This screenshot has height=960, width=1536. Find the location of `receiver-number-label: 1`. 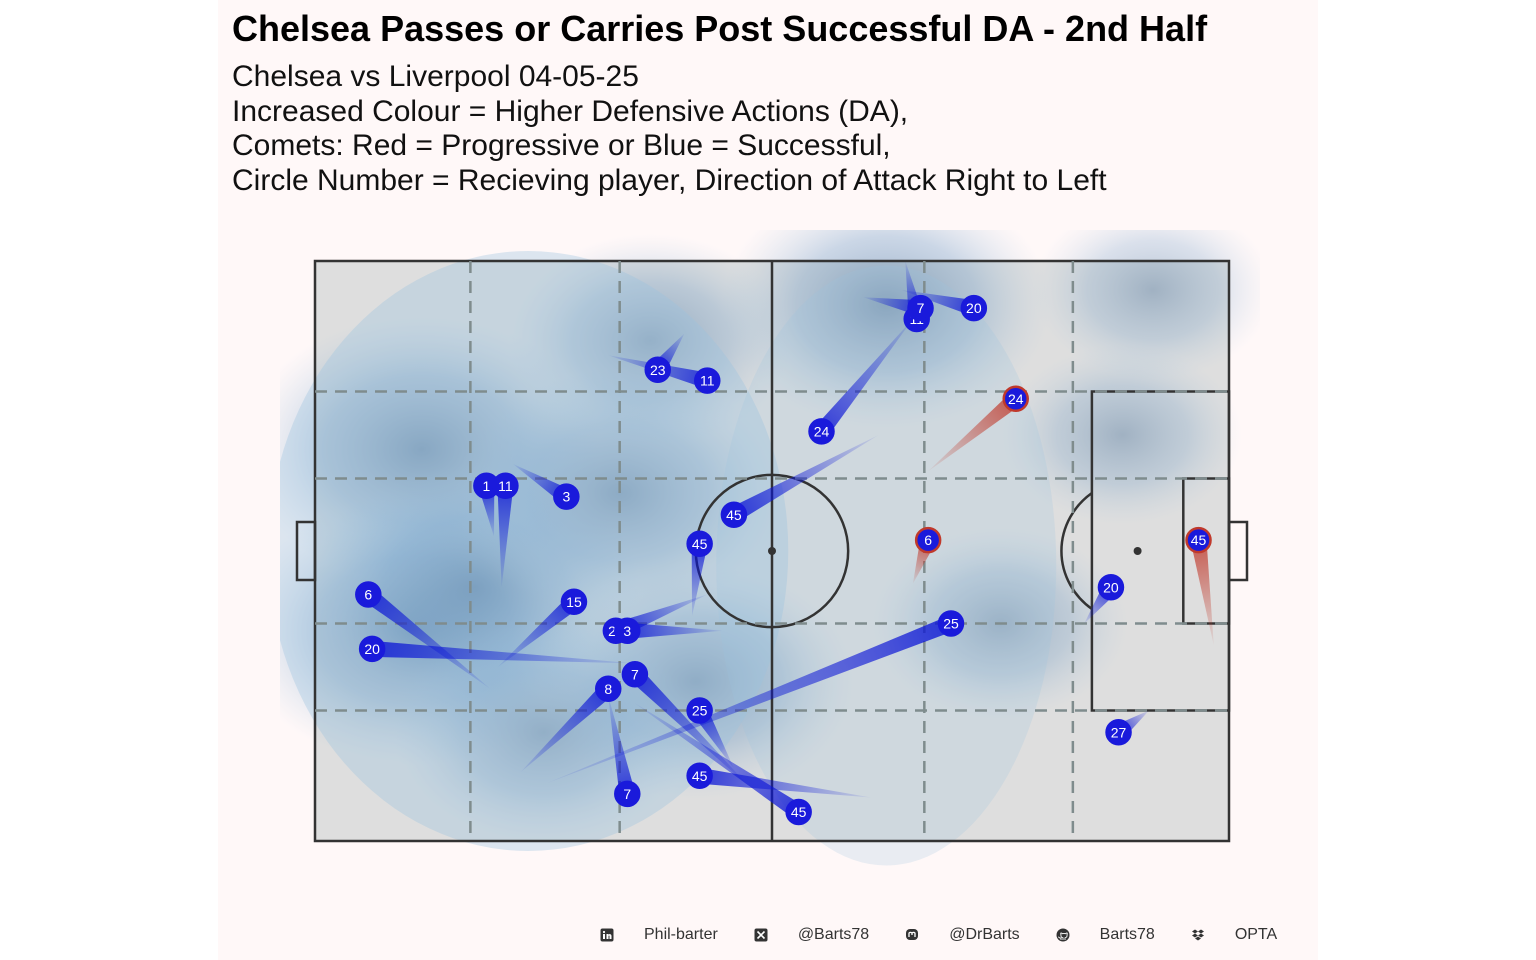

receiver-number-label: 1 is located at coordinates (486, 486).